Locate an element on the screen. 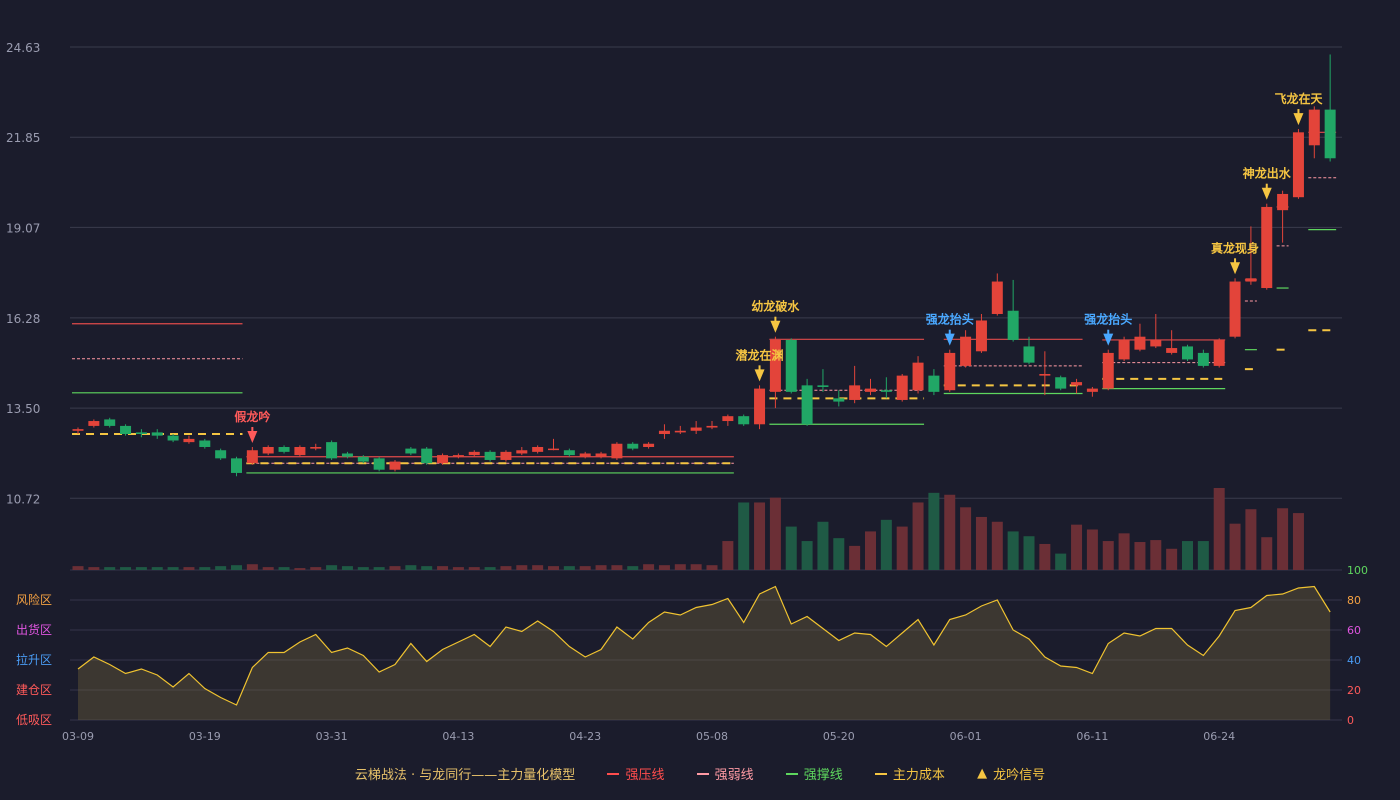  zone-label: 出货区 is located at coordinates (34, 629).